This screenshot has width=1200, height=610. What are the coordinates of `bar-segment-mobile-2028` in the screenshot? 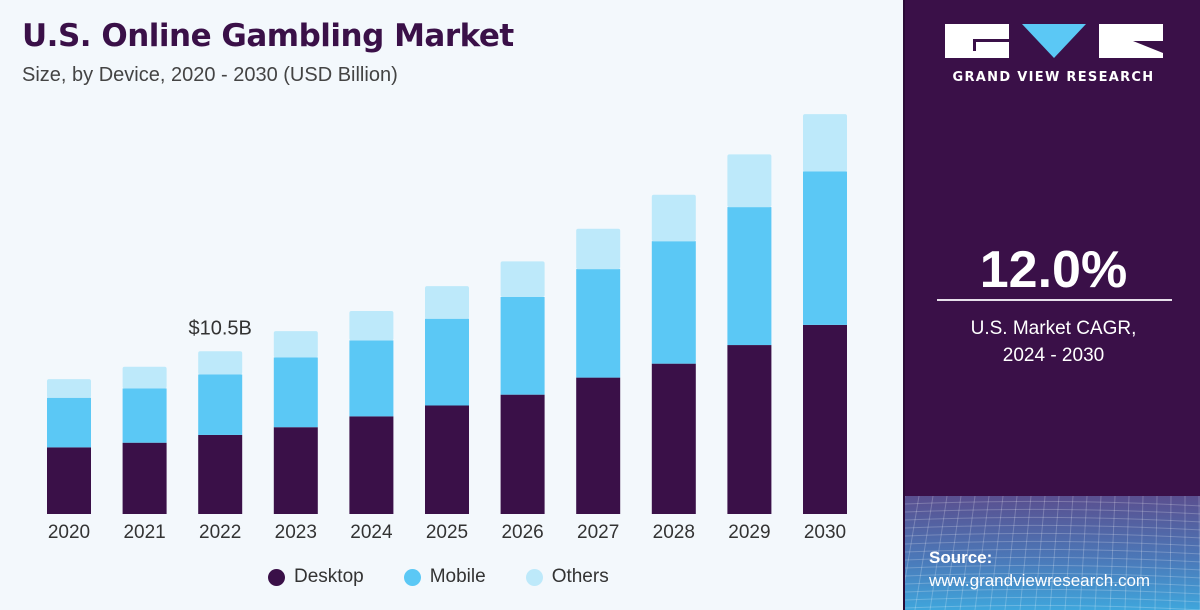 It's located at (673, 302).